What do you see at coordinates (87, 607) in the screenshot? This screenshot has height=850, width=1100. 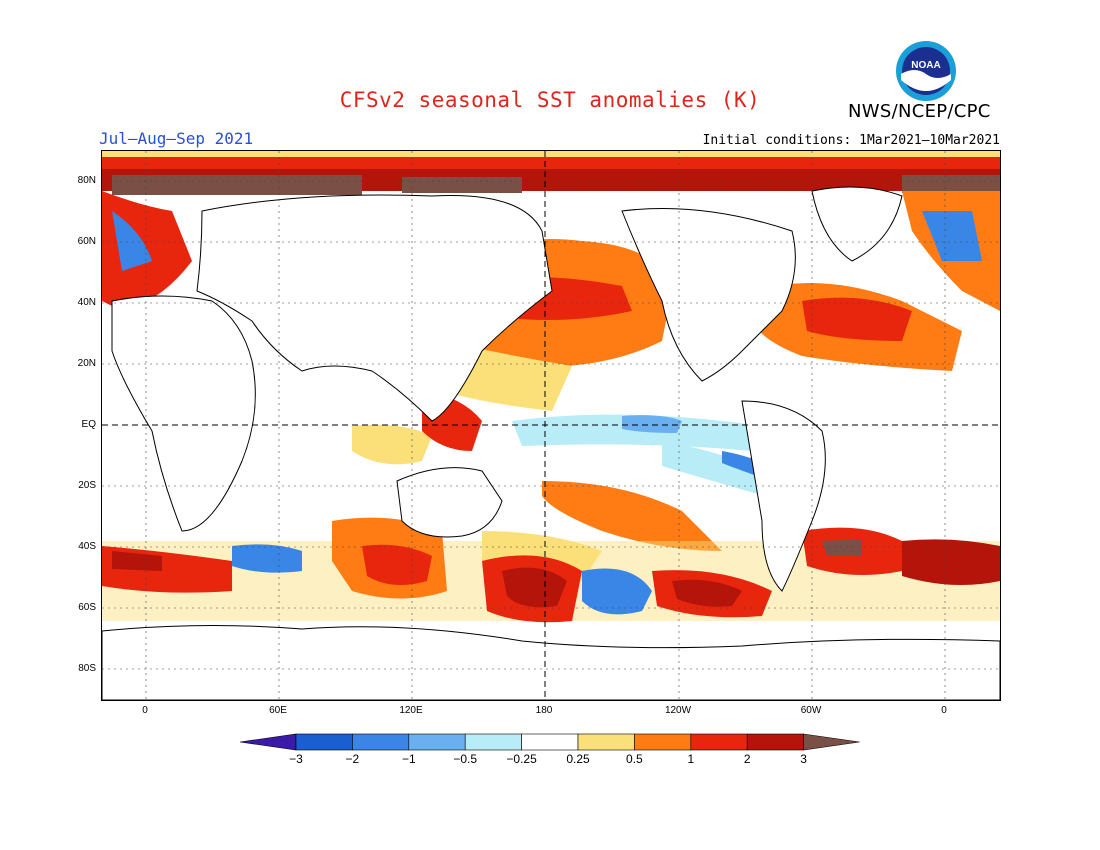 I see `lat-label-60s: 60S` at bounding box center [87, 607].